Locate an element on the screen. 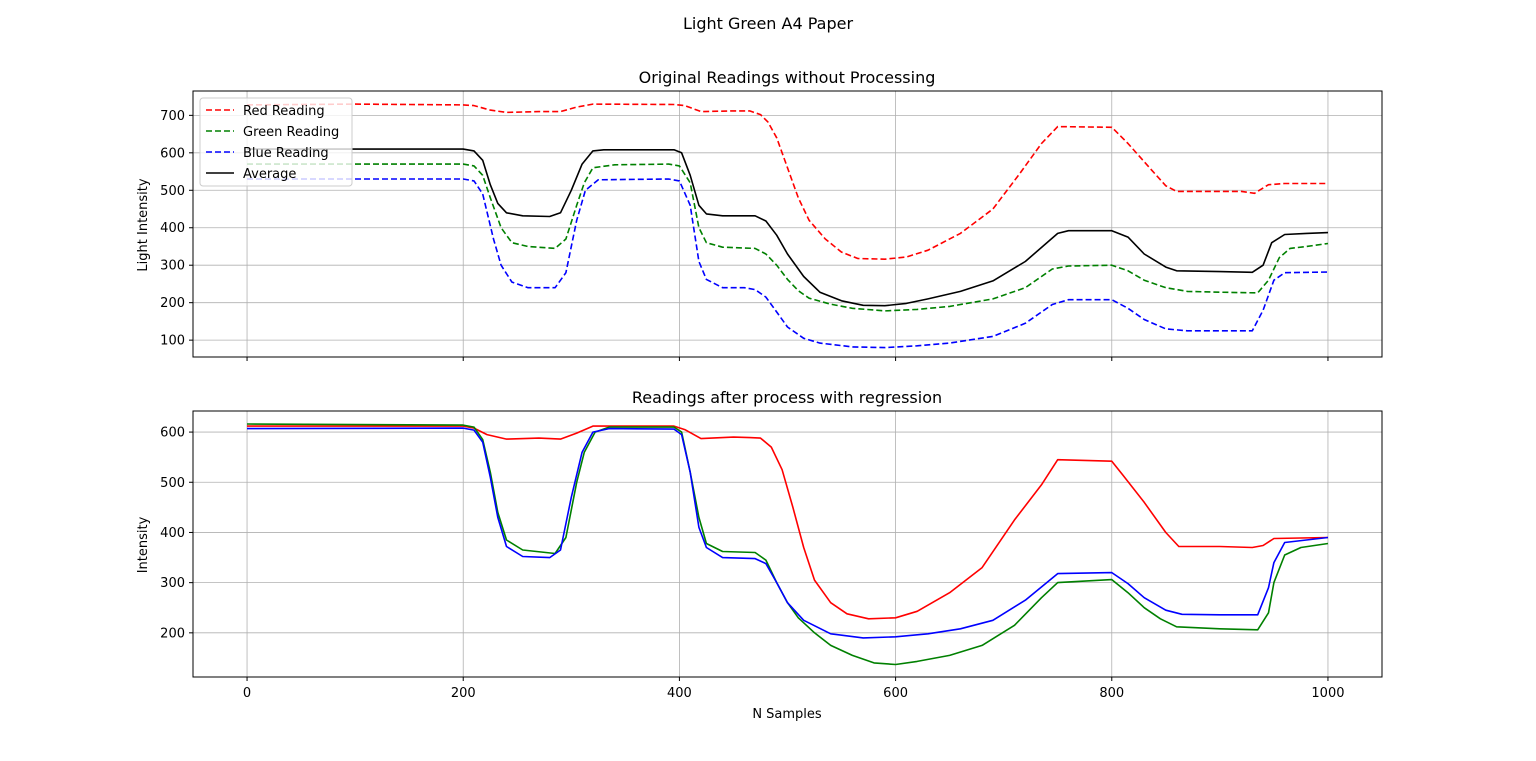 This screenshot has width=1536, height=761. bottom-chart-ylabel: Intensity is located at coordinates (143, 544).